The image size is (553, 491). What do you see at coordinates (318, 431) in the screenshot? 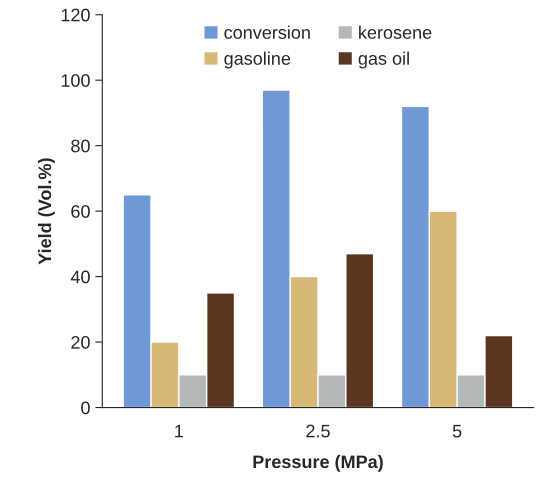
I see `x-tick-label: 2.5` at bounding box center [318, 431].